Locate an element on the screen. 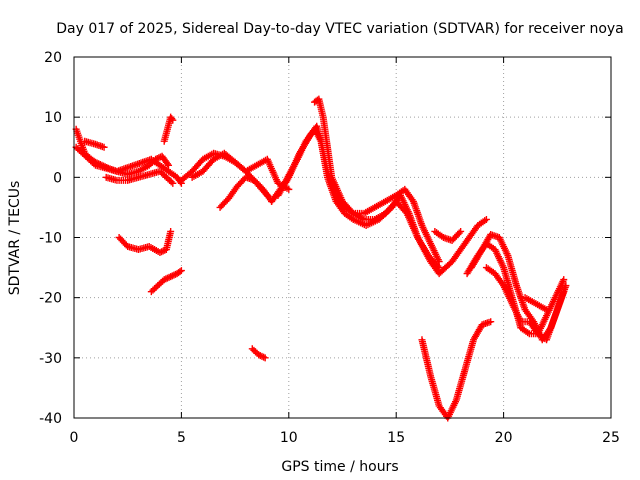 The width and height of the screenshot is (640, 480). y-tick-label: -40 is located at coordinates (50, 419).